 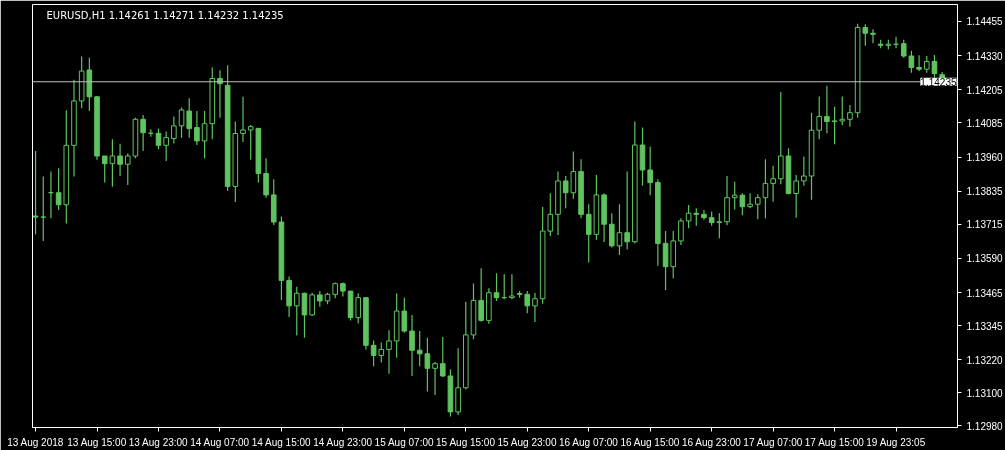 I want to click on x-tick-label: 13 Aug 23:00, so click(x=158, y=442).